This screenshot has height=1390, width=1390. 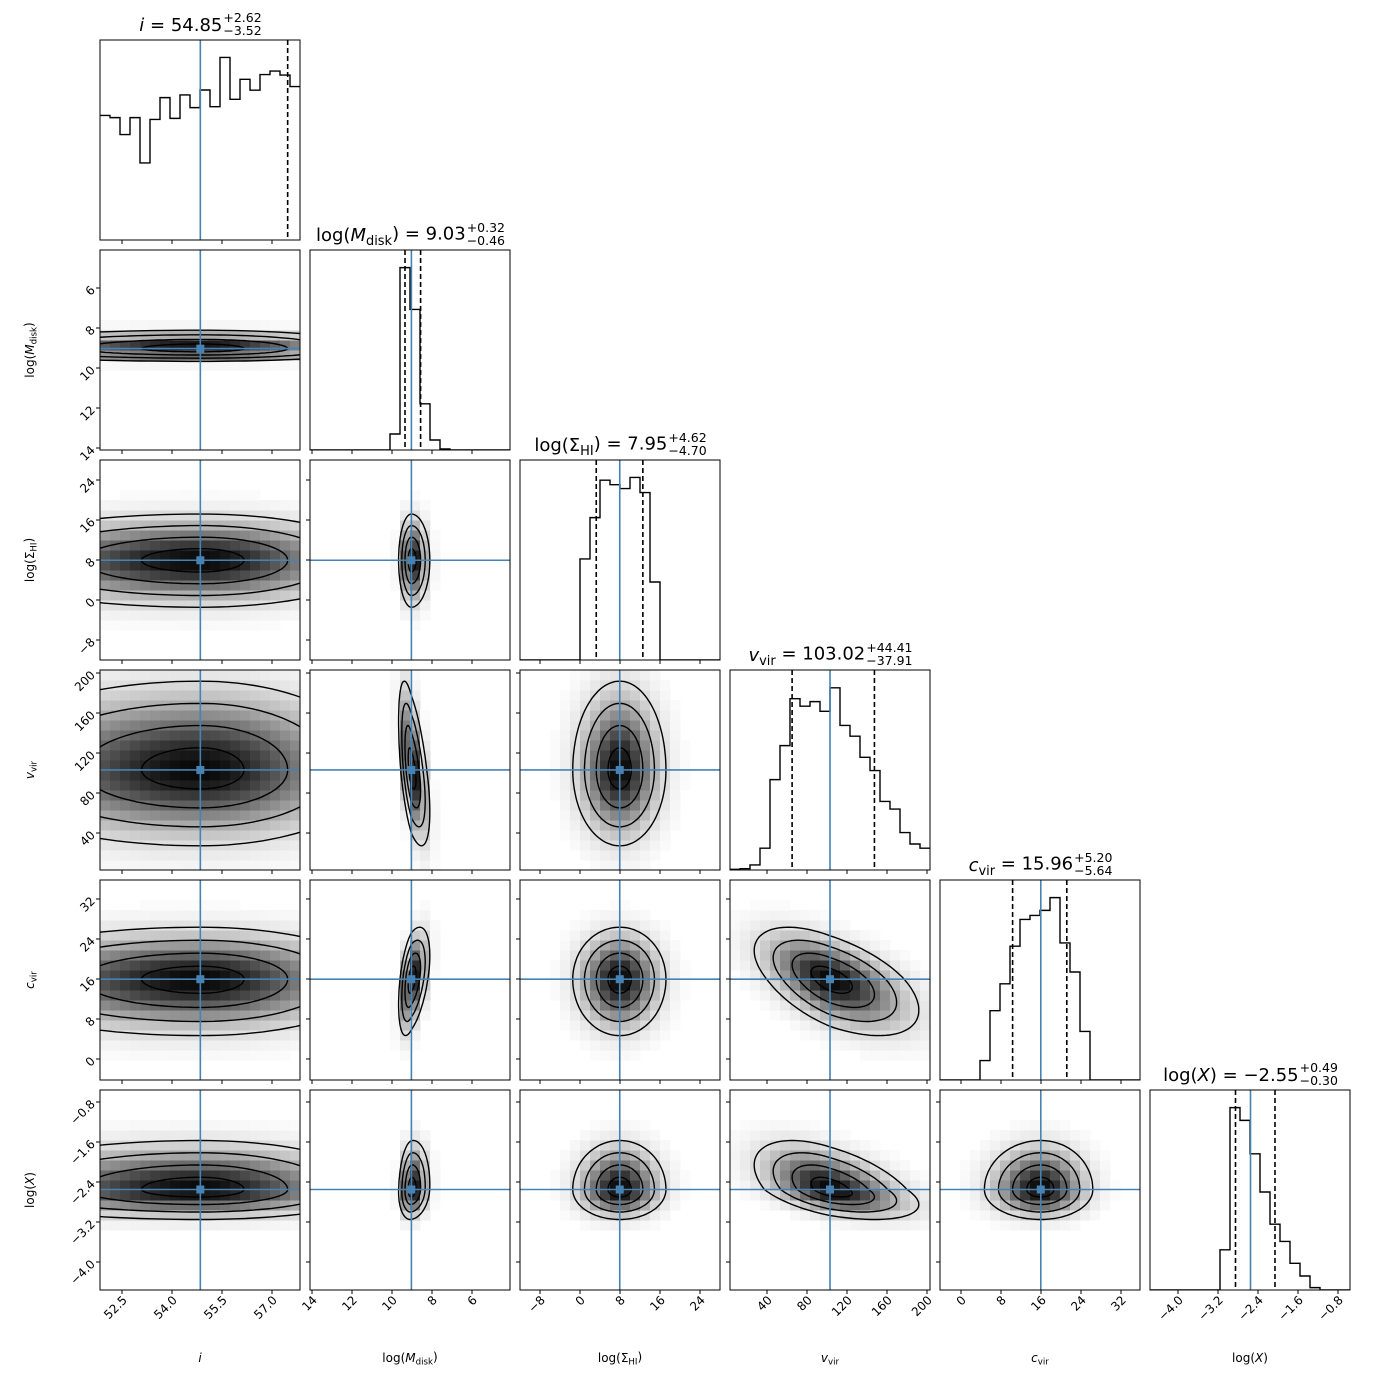 I want to click on label-segment: log(Σ, so click(x=30, y=567).